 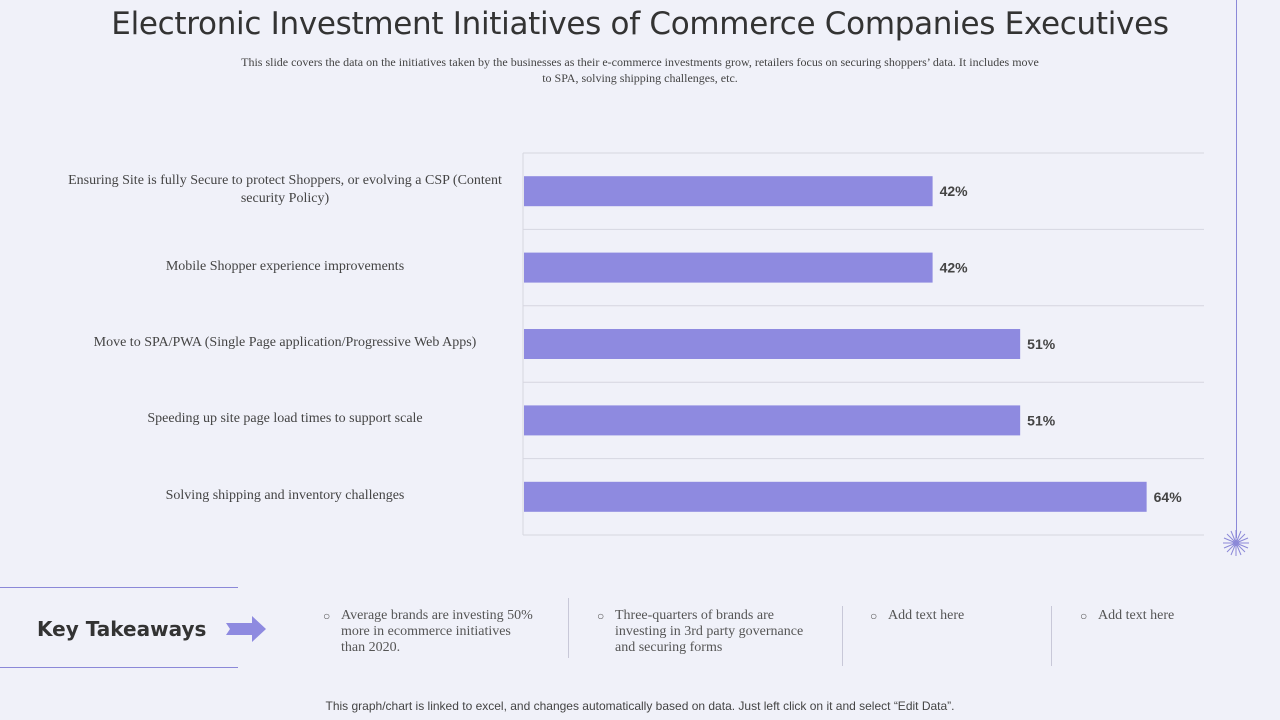 What do you see at coordinates (122, 629) in the screenshot?
I see `key-takeaways-label: Key Takeaways` at bounding box center [122, 629].